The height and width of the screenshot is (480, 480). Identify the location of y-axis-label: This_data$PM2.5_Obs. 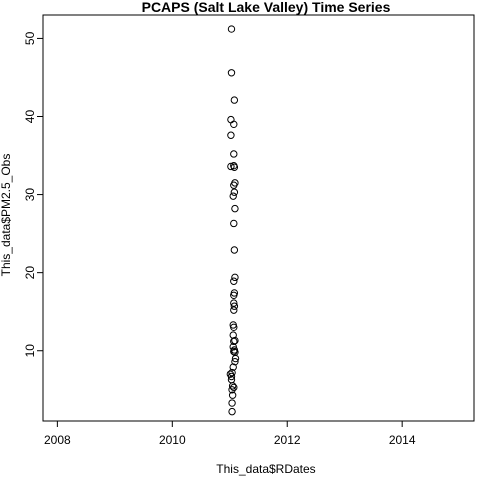
(6, 215).